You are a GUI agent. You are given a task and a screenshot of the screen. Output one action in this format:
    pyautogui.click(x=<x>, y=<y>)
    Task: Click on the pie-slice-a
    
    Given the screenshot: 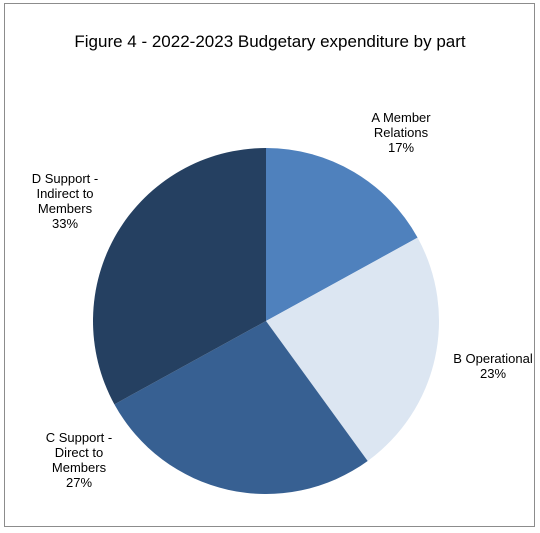 What is the action you would take?
    pyautogui.click(x=342, y=234)
    